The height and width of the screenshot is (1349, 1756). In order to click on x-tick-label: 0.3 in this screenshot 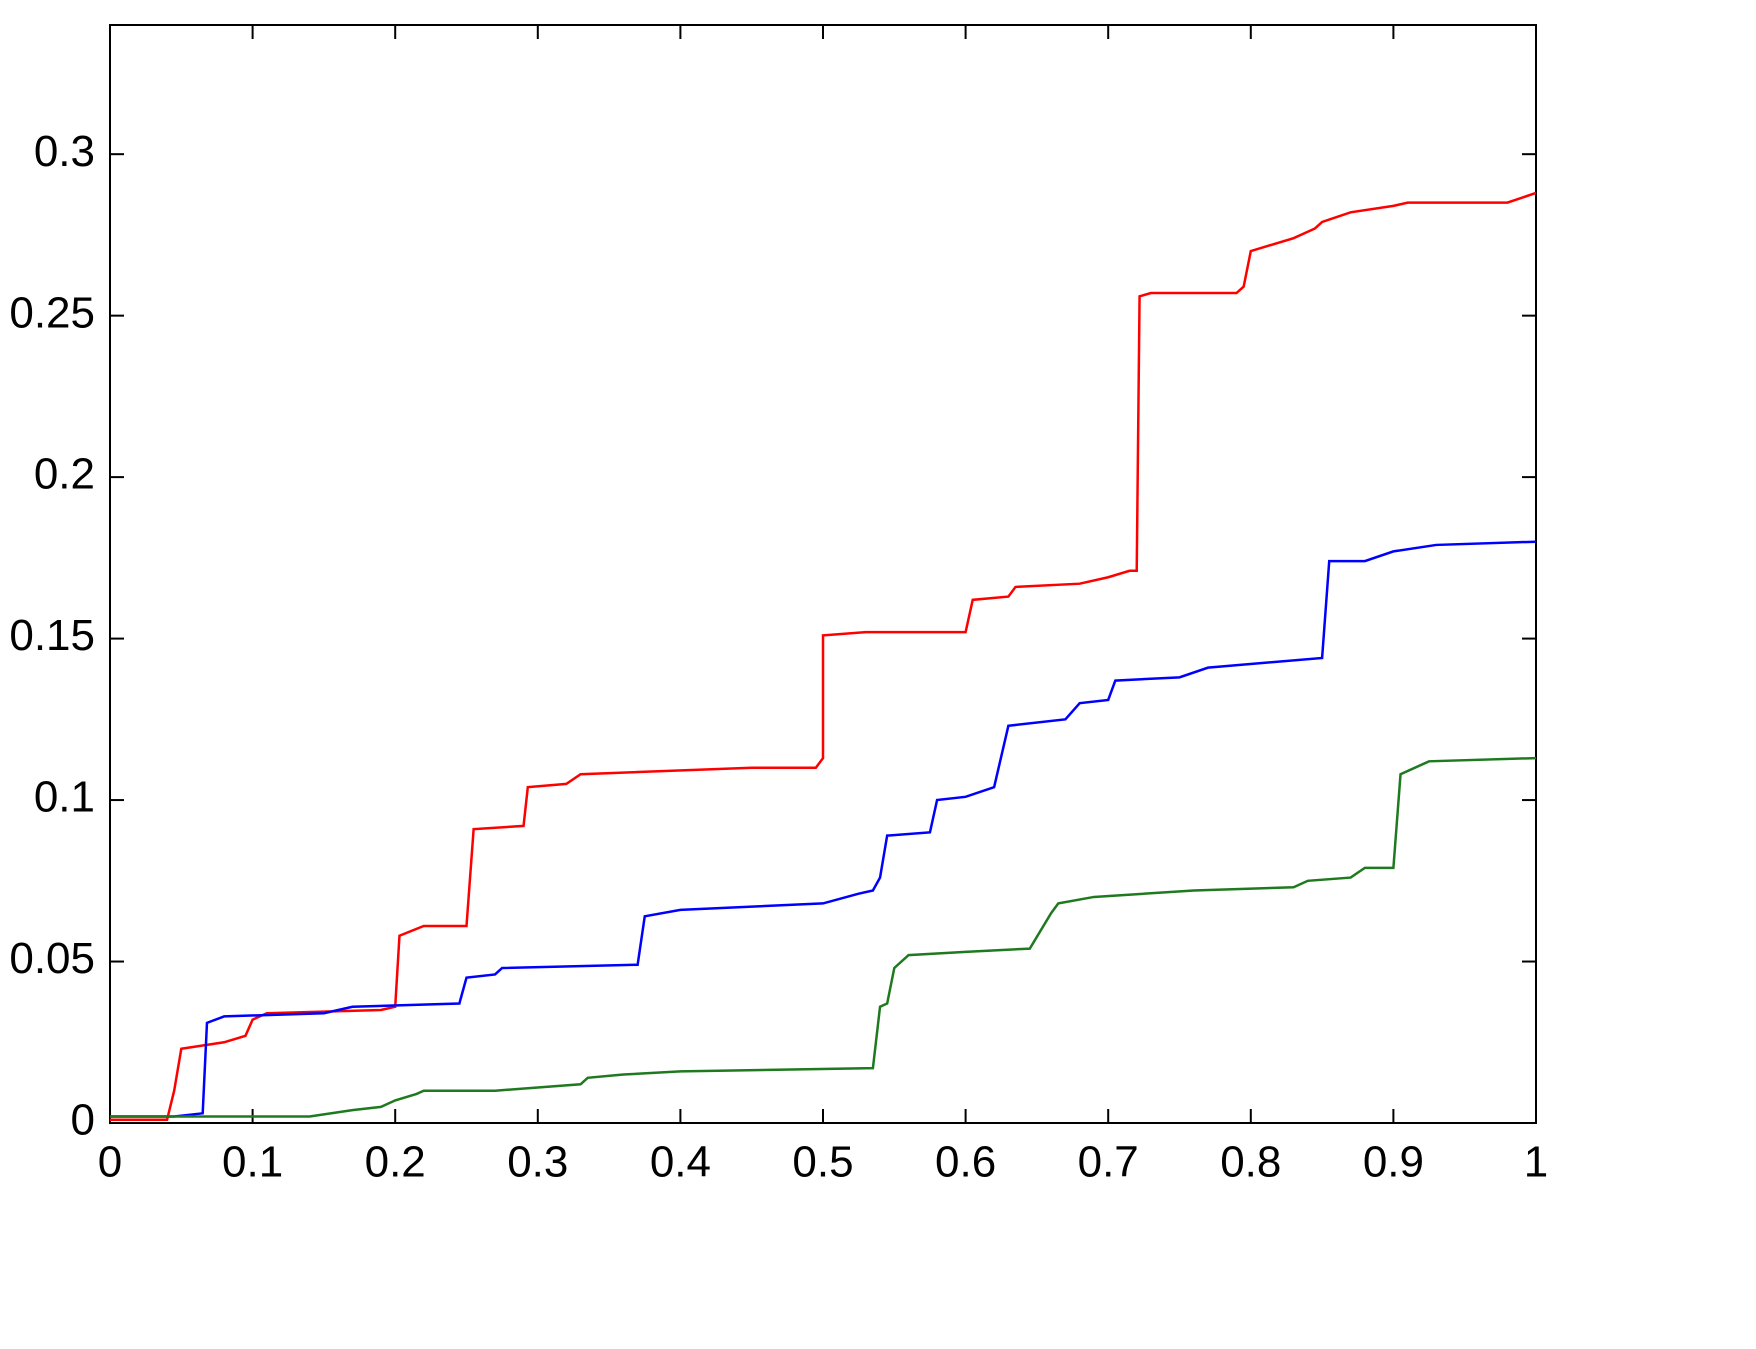, I will do `click(537, 1162)`.